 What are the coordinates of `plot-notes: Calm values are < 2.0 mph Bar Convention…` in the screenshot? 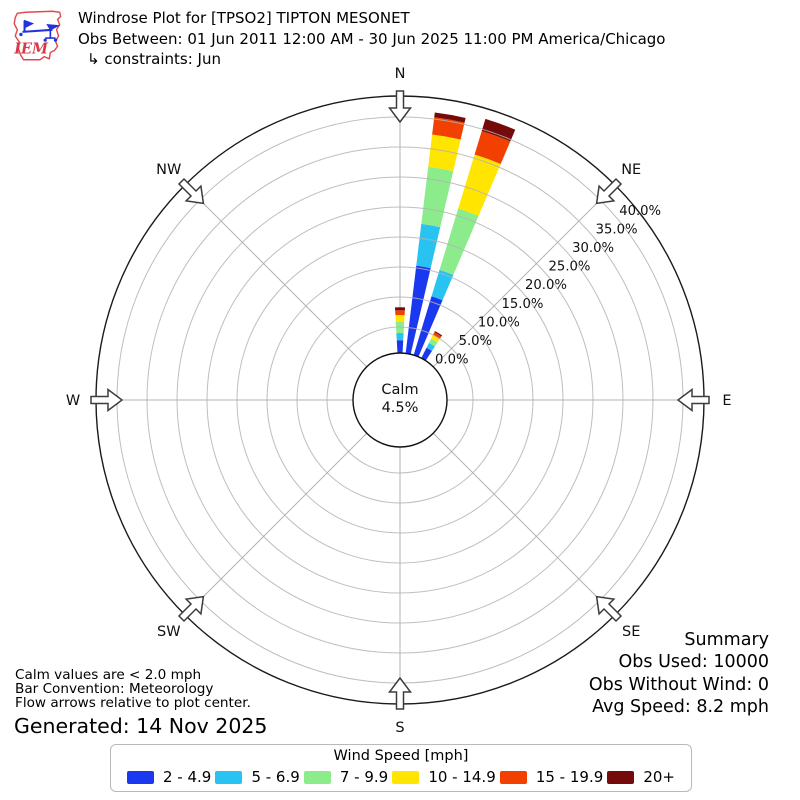 It's located at (133, 689).